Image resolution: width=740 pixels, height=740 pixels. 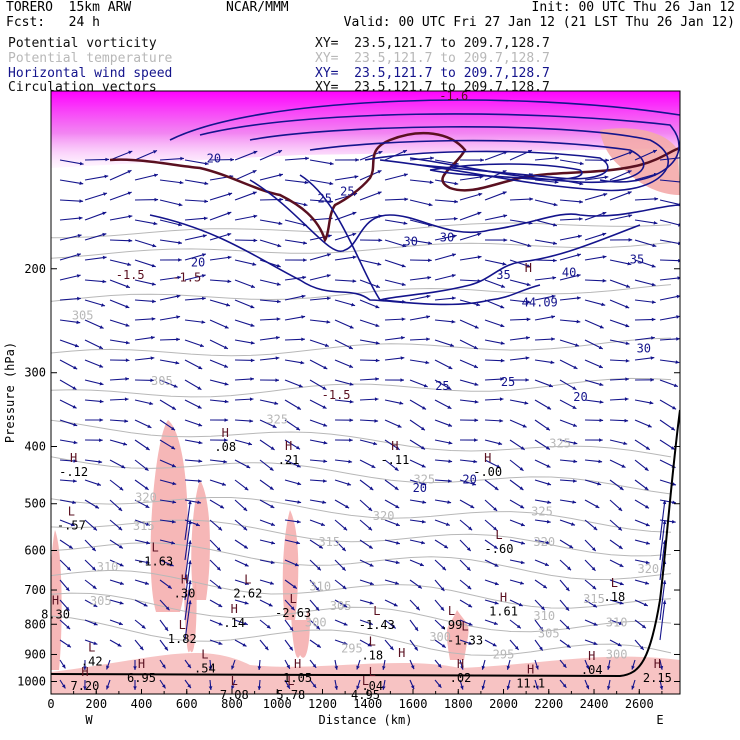 I want to click on extremum-letter: H, so click(x=55, y=601).